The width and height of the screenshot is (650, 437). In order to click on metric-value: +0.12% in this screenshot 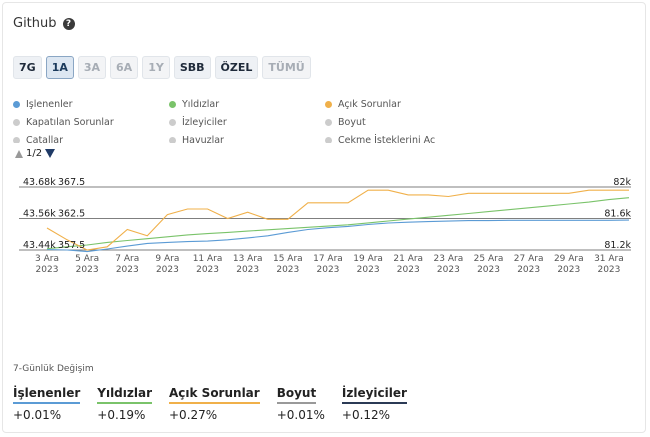, I will do `click(366, 415)`.